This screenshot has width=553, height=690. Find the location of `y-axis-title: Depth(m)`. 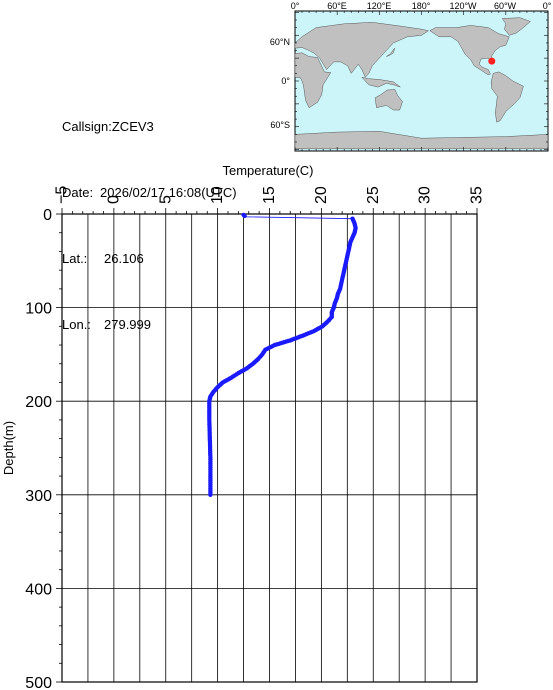

y-axis-title: Depth(m) is located at coordinates (8, 448).